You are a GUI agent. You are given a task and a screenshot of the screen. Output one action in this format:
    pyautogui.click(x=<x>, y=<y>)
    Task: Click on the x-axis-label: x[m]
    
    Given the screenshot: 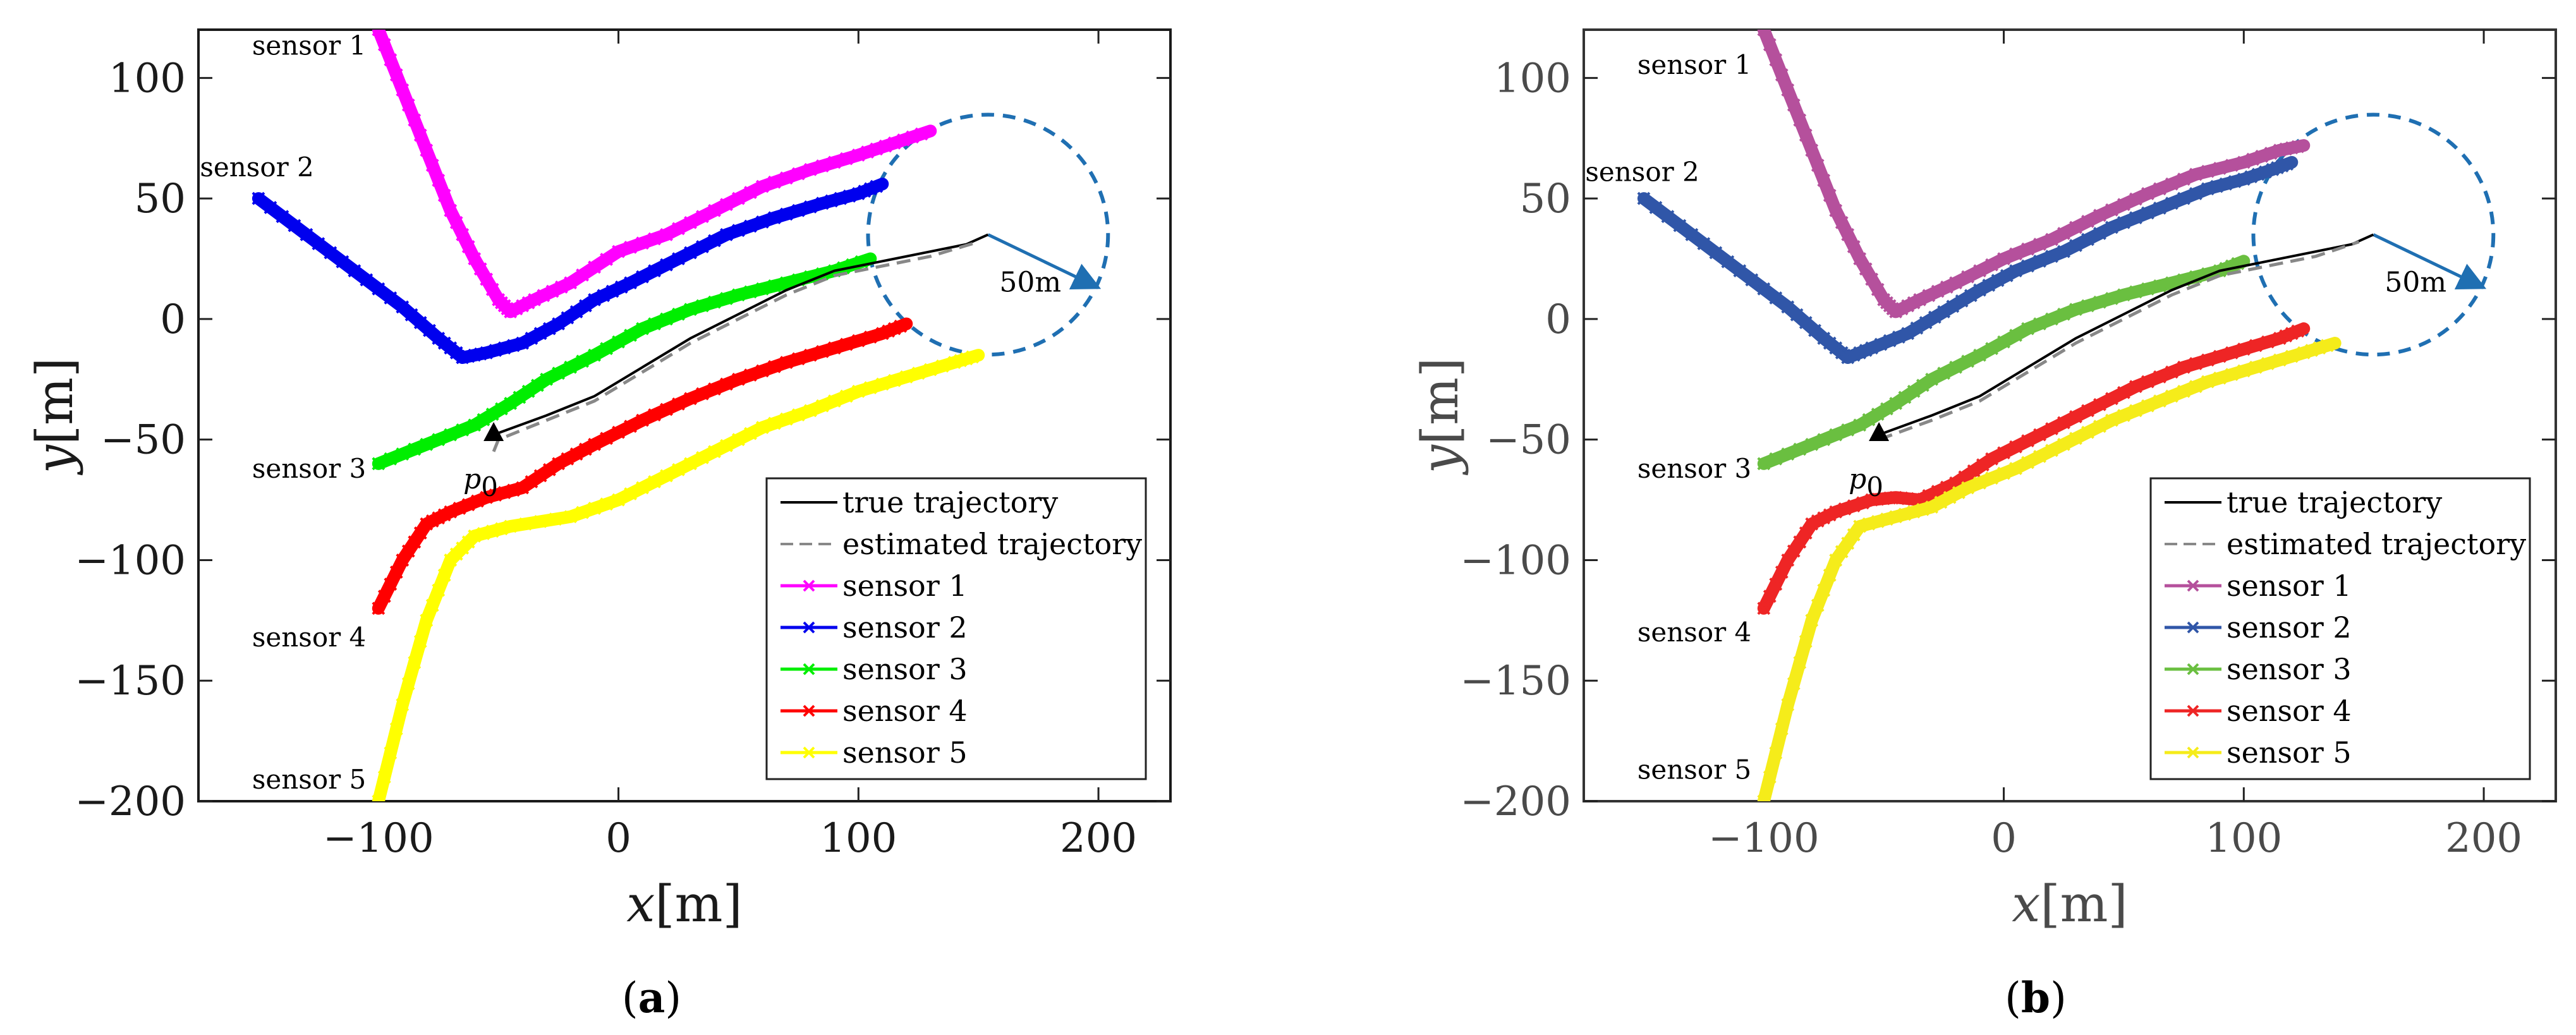 What is the action you would take?
    pyautogui.click(x=684, y=904)
    